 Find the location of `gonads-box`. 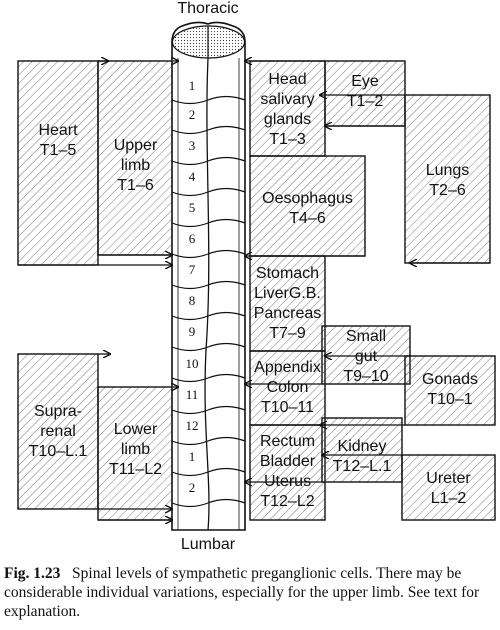

gonads-box is located at coordinates (450, 390).